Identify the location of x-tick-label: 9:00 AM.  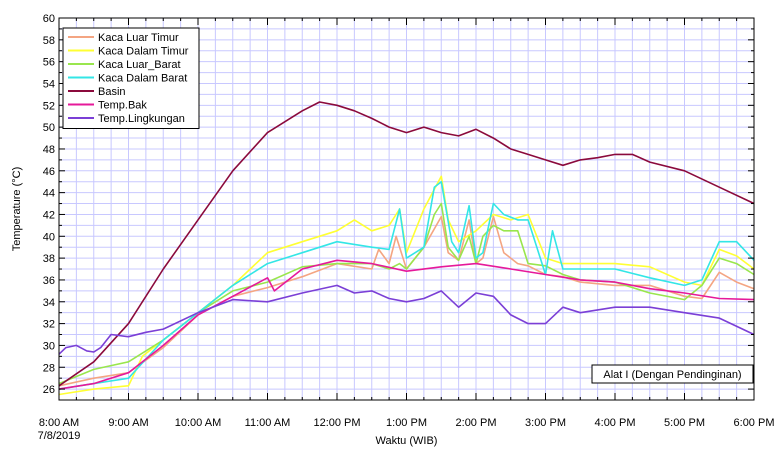
(128, 423).